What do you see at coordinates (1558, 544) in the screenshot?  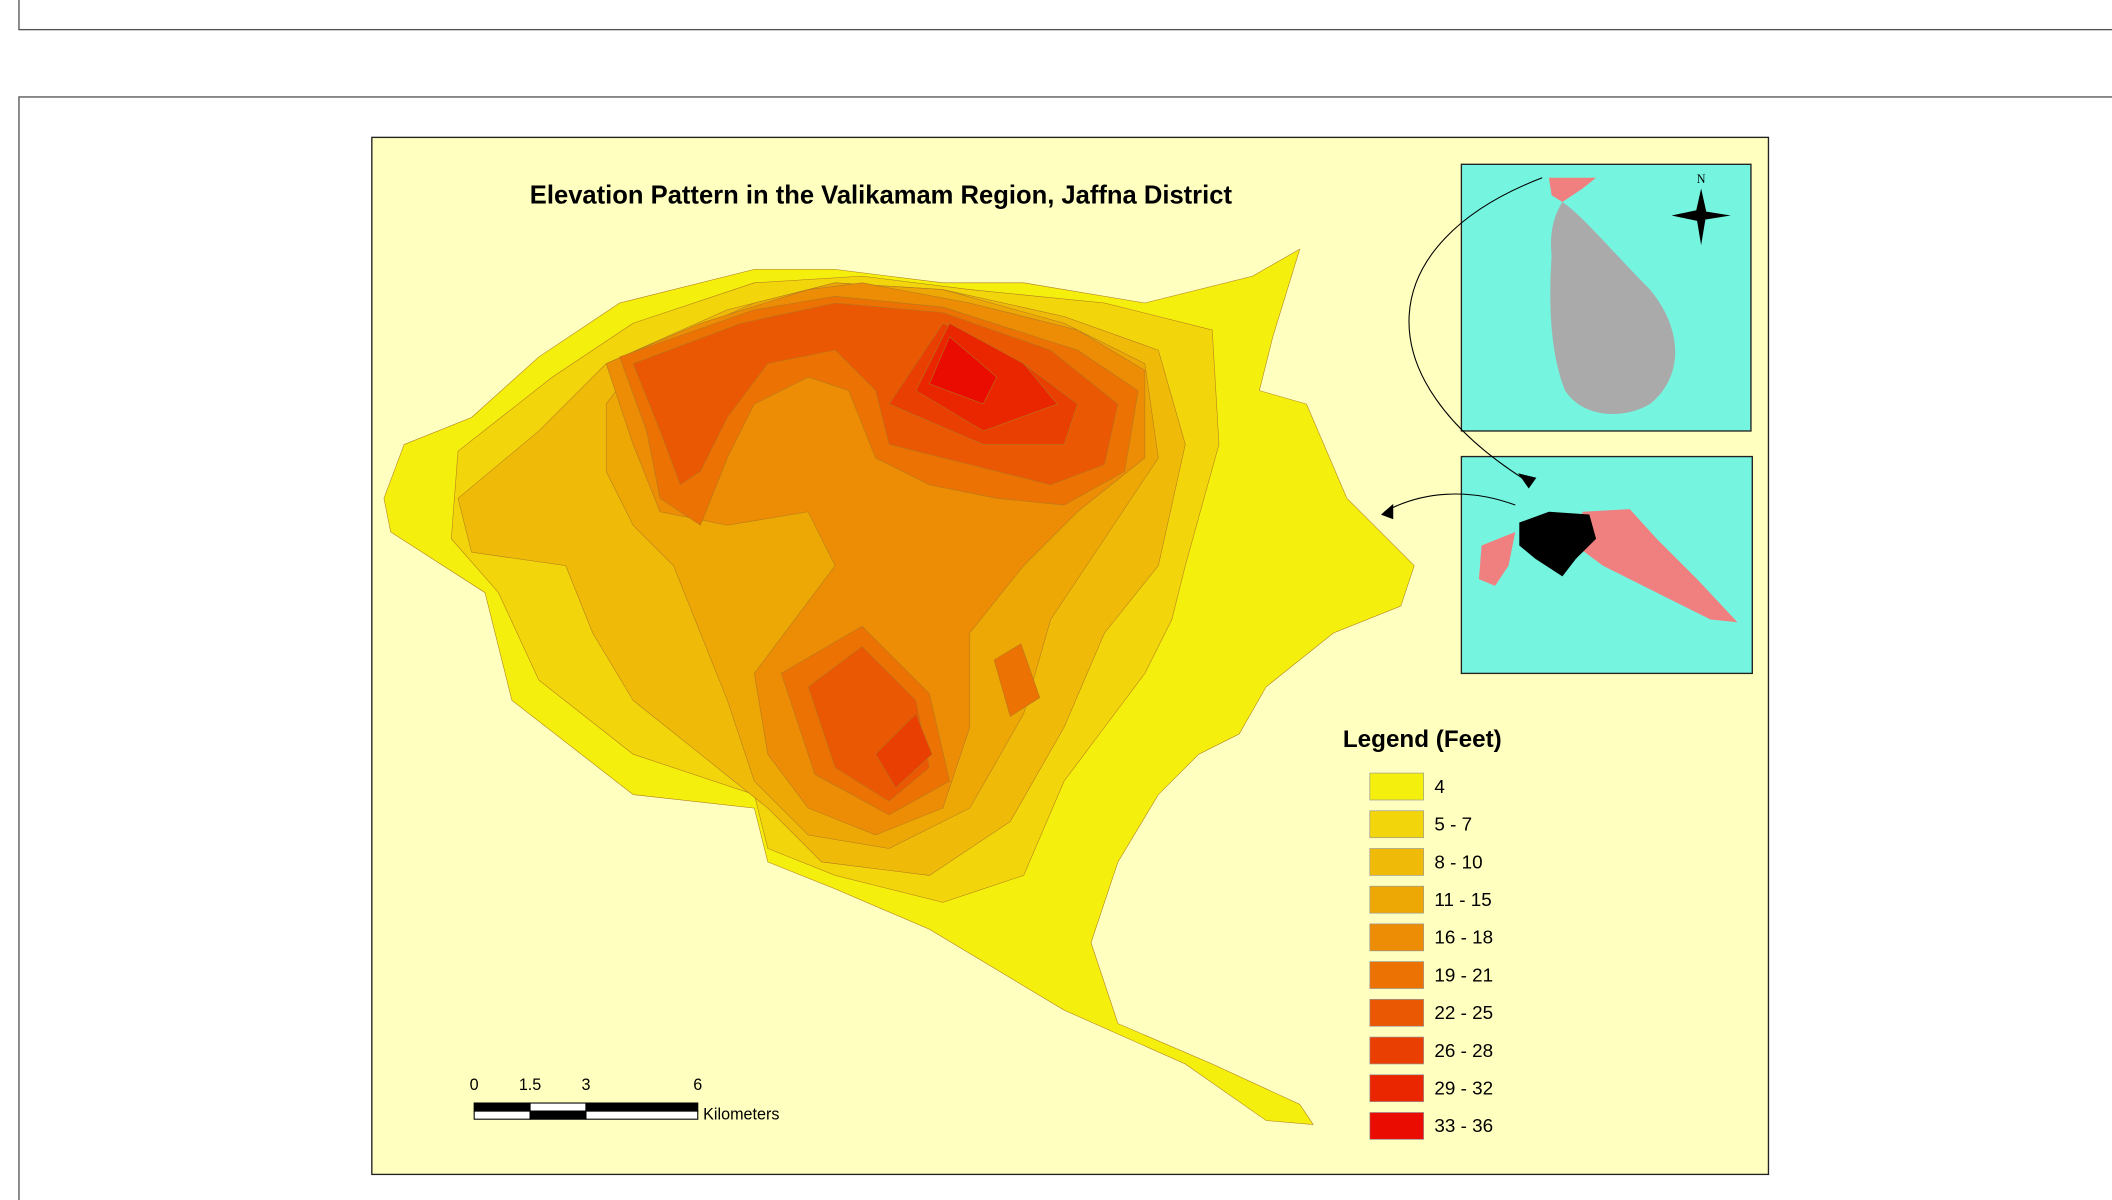 I see `valikamam-shape` at bounding box center [1558, 544].